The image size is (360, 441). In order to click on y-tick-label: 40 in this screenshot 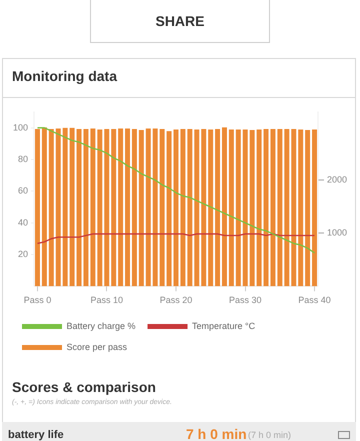, I will do `click(23, 222)`.